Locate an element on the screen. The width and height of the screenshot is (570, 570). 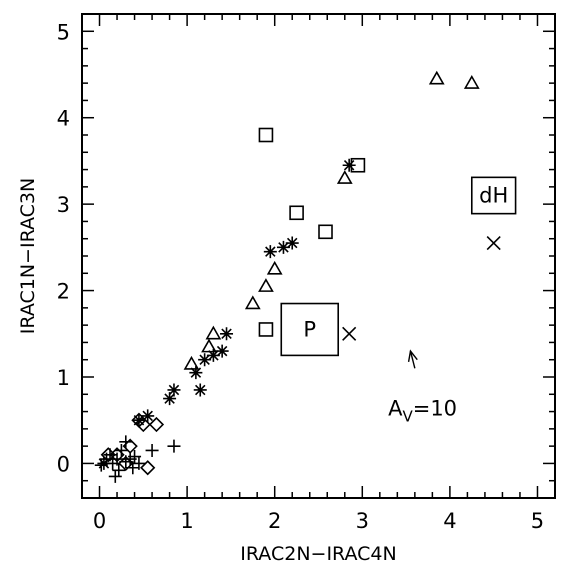
x-tick-label: 0 is located at coordinates (99, 521).